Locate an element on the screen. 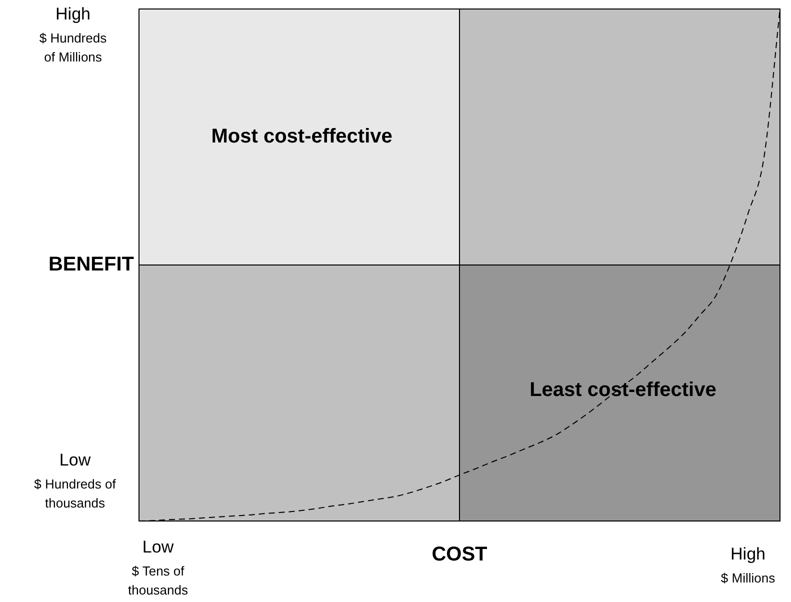 This screenshot has width=791, height=602. y-axis-title: BENEFIT is located at coordinates (91, 265).